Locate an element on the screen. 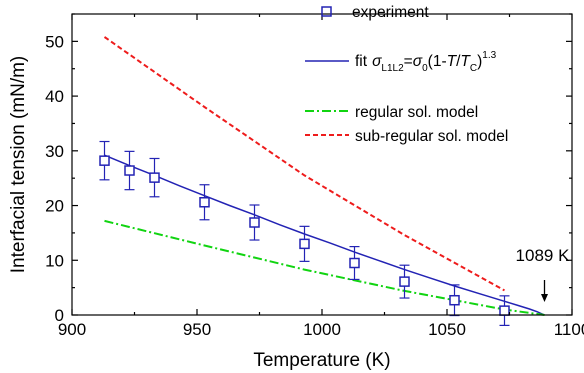 The height and width of the screenshot is (373, 584). y-tick-label: 50 is located at coordinates (54, 41).